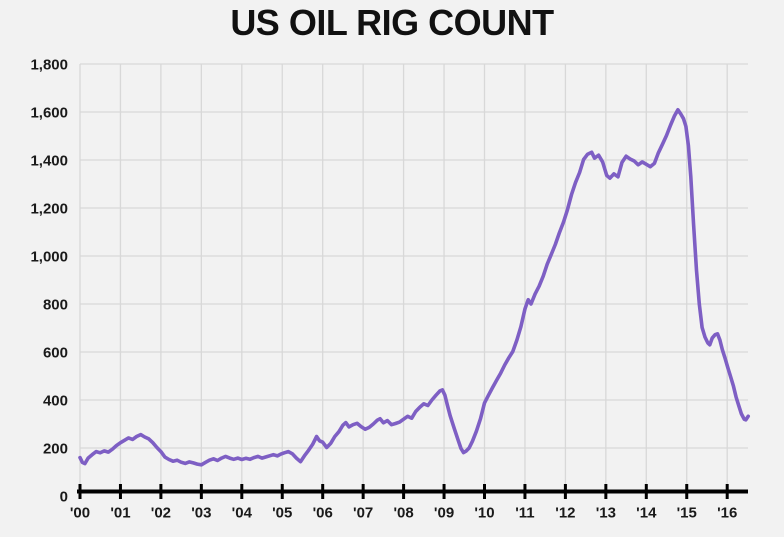  Describe the element at coordinates (80, 513) in the screenshot. I see `x-tick-label: '00` at that location.